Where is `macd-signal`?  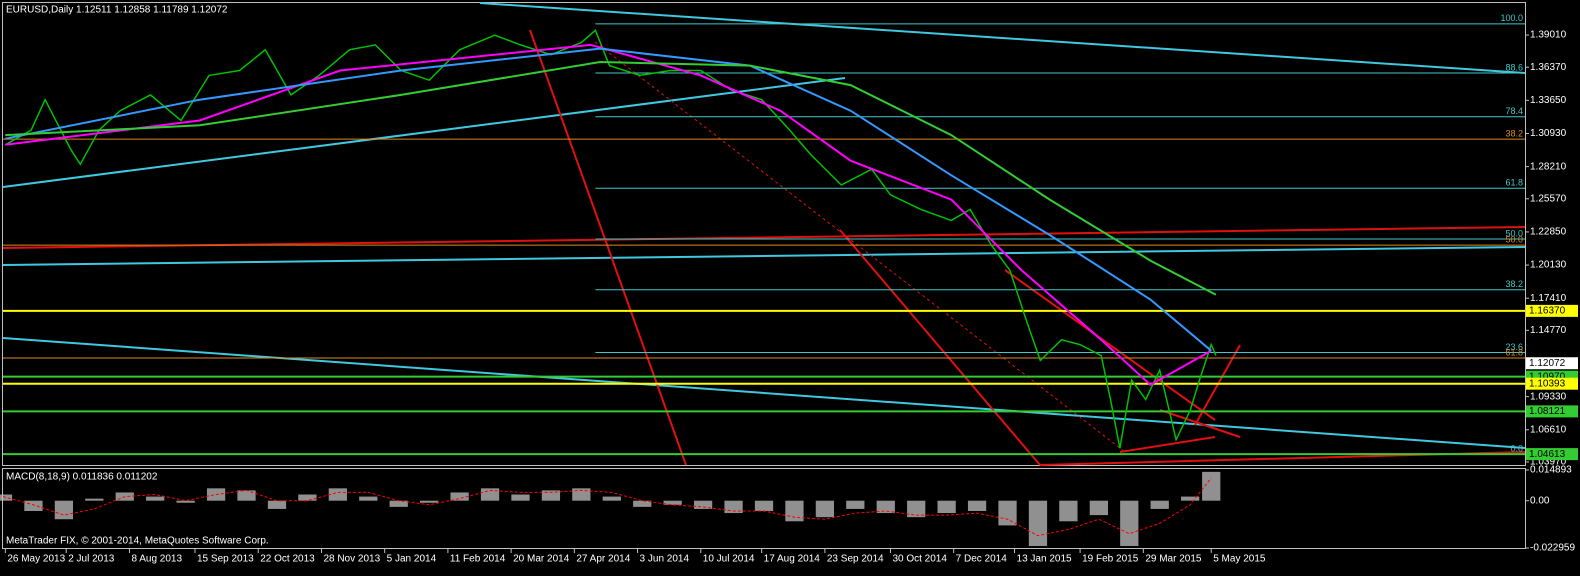 macd-signal is located at coordinates (607, 507).